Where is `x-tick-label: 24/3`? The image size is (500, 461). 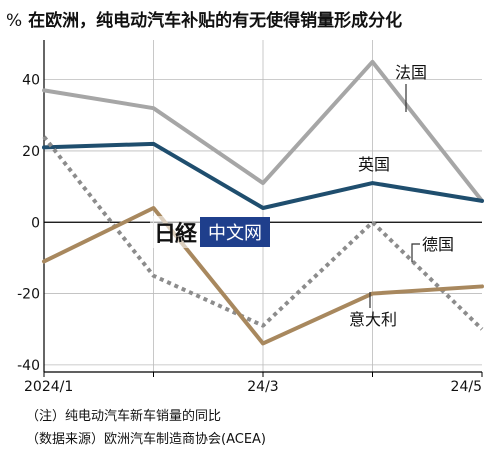 x-tick-label: 24/3 is located at coordinates (262, 387).